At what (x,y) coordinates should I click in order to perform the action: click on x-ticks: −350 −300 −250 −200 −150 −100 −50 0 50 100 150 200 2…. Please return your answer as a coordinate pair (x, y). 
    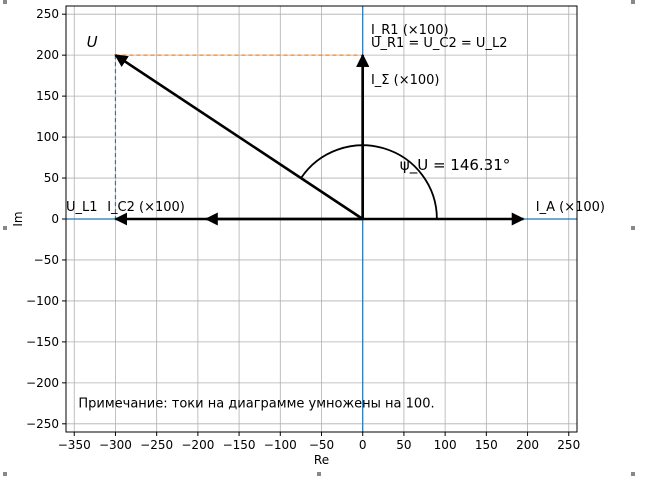
    Looking at the image, I should click on (319, 442).